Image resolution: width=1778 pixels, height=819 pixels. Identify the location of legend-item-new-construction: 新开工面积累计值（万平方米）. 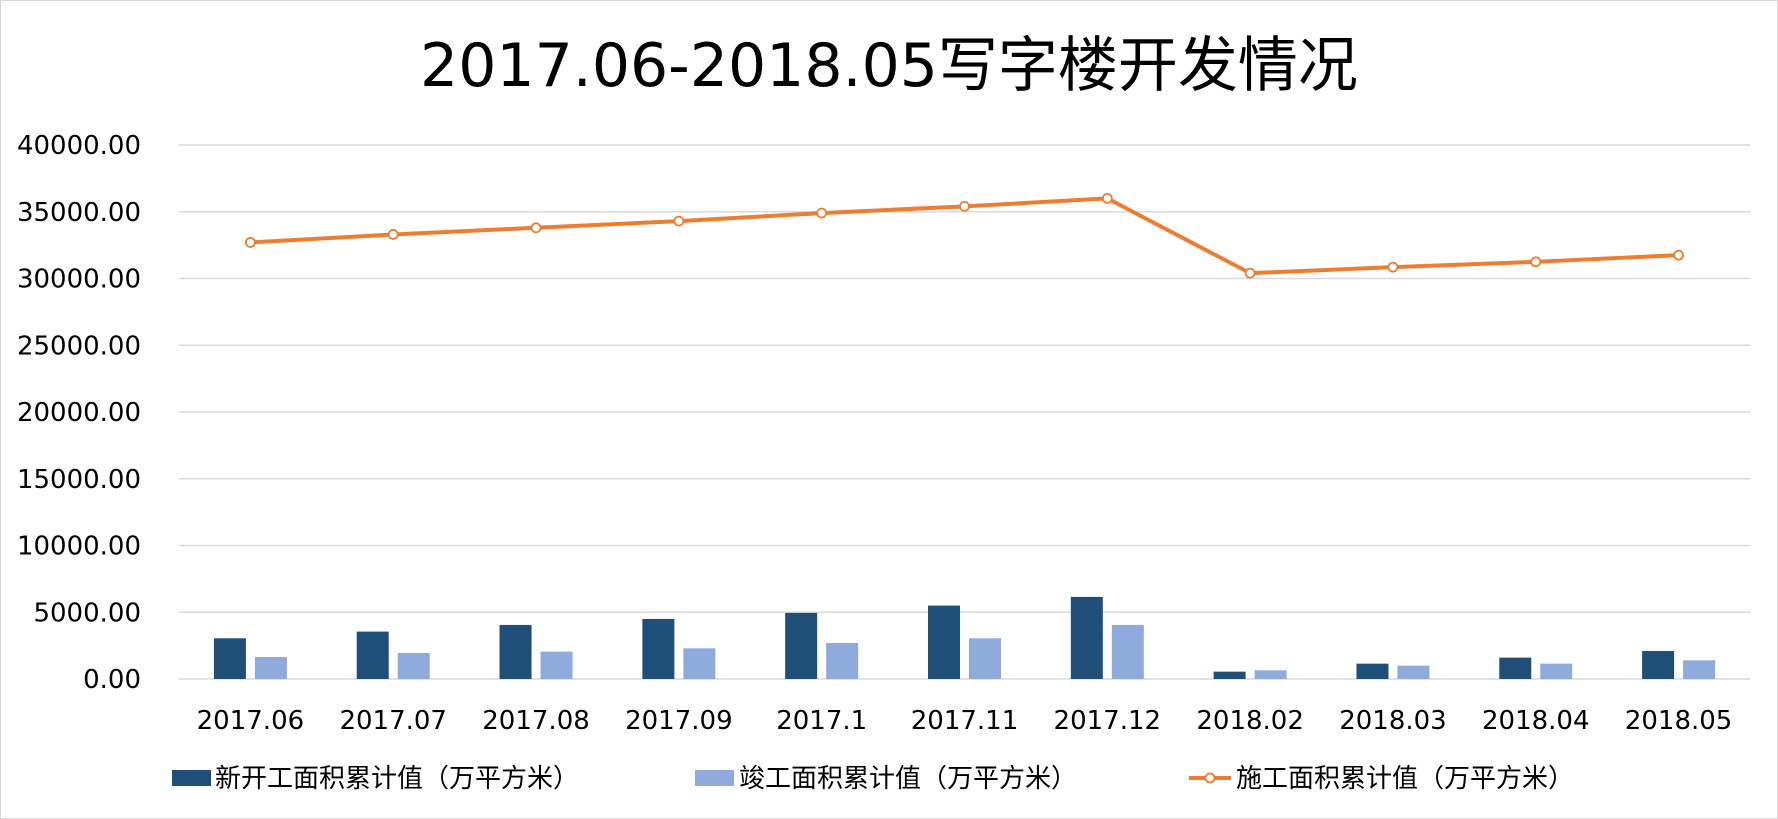
(375, 779).